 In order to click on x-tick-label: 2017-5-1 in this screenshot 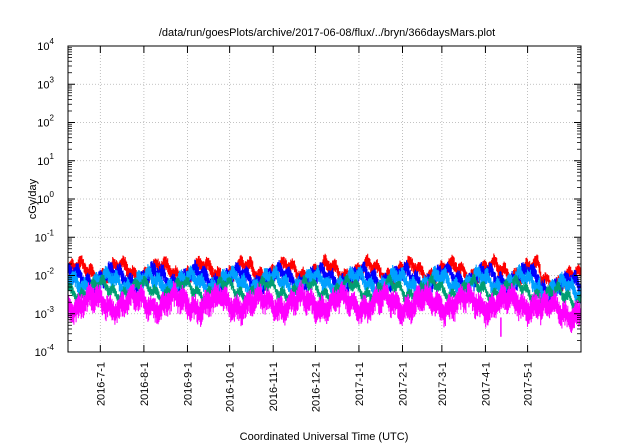, I will do `click(529, 384)`.